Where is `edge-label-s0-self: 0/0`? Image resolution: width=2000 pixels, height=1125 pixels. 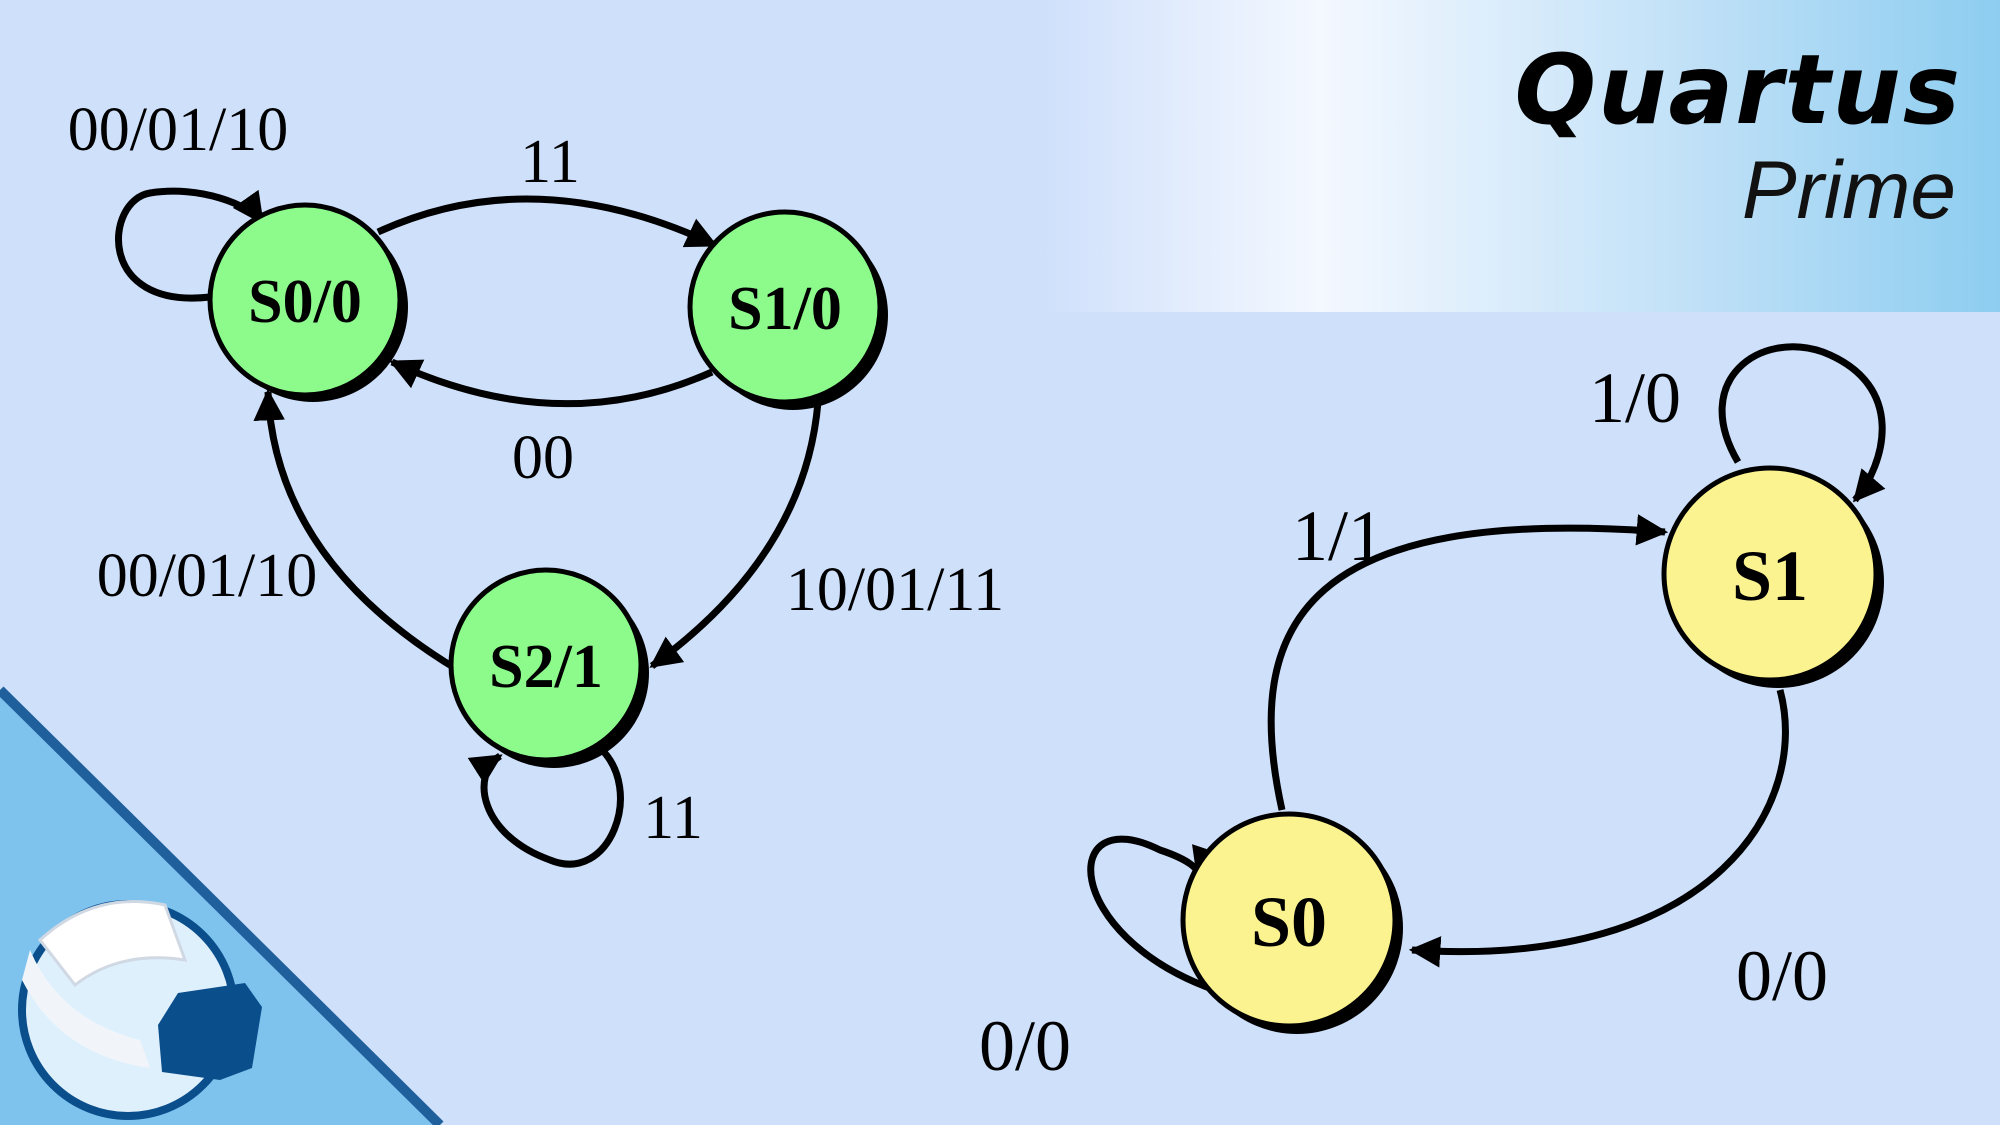
edge-label-s0-self: 0/0 is located at coordinates (1025, 1046).